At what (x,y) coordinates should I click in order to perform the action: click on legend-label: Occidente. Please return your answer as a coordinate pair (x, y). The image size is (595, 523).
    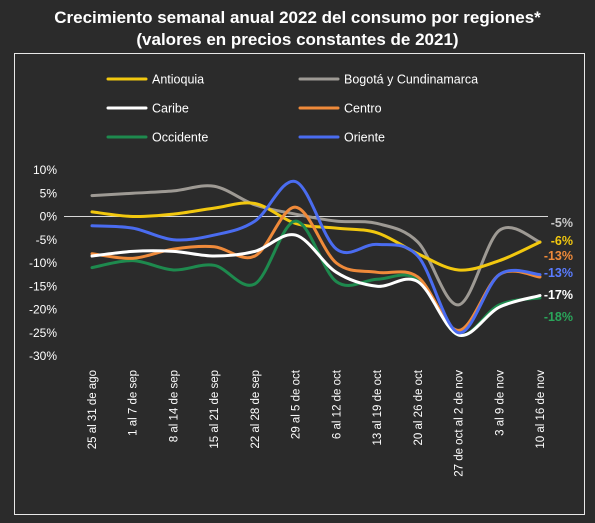
    Looking at the image, I should click on (180, 138).